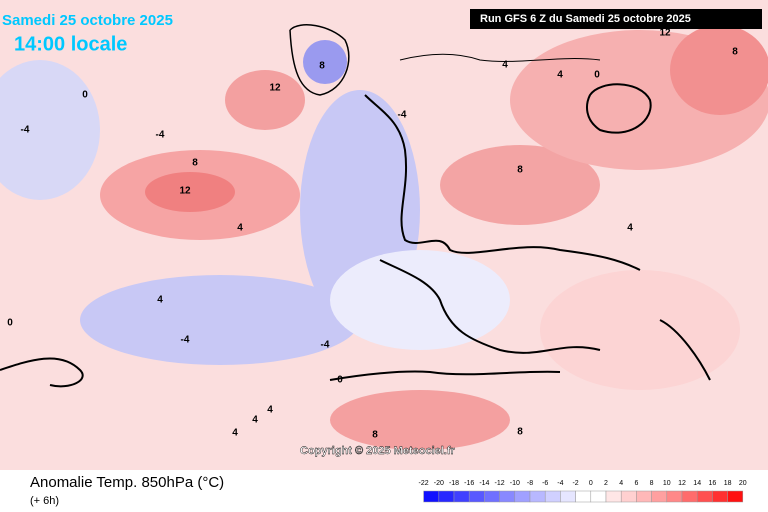  I want to click on legend-tick-label: -2, so click(575, 483).